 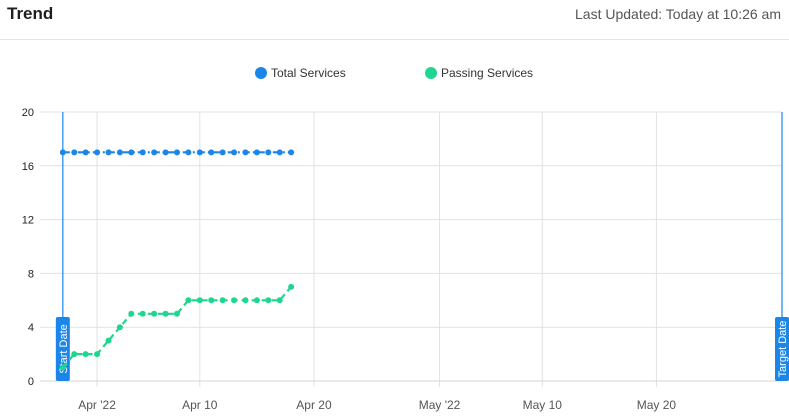 What do you see at coordinates (31, 328) in the screenshot?
I see `y-tick-label: 4` at bounding box center [31, 328].